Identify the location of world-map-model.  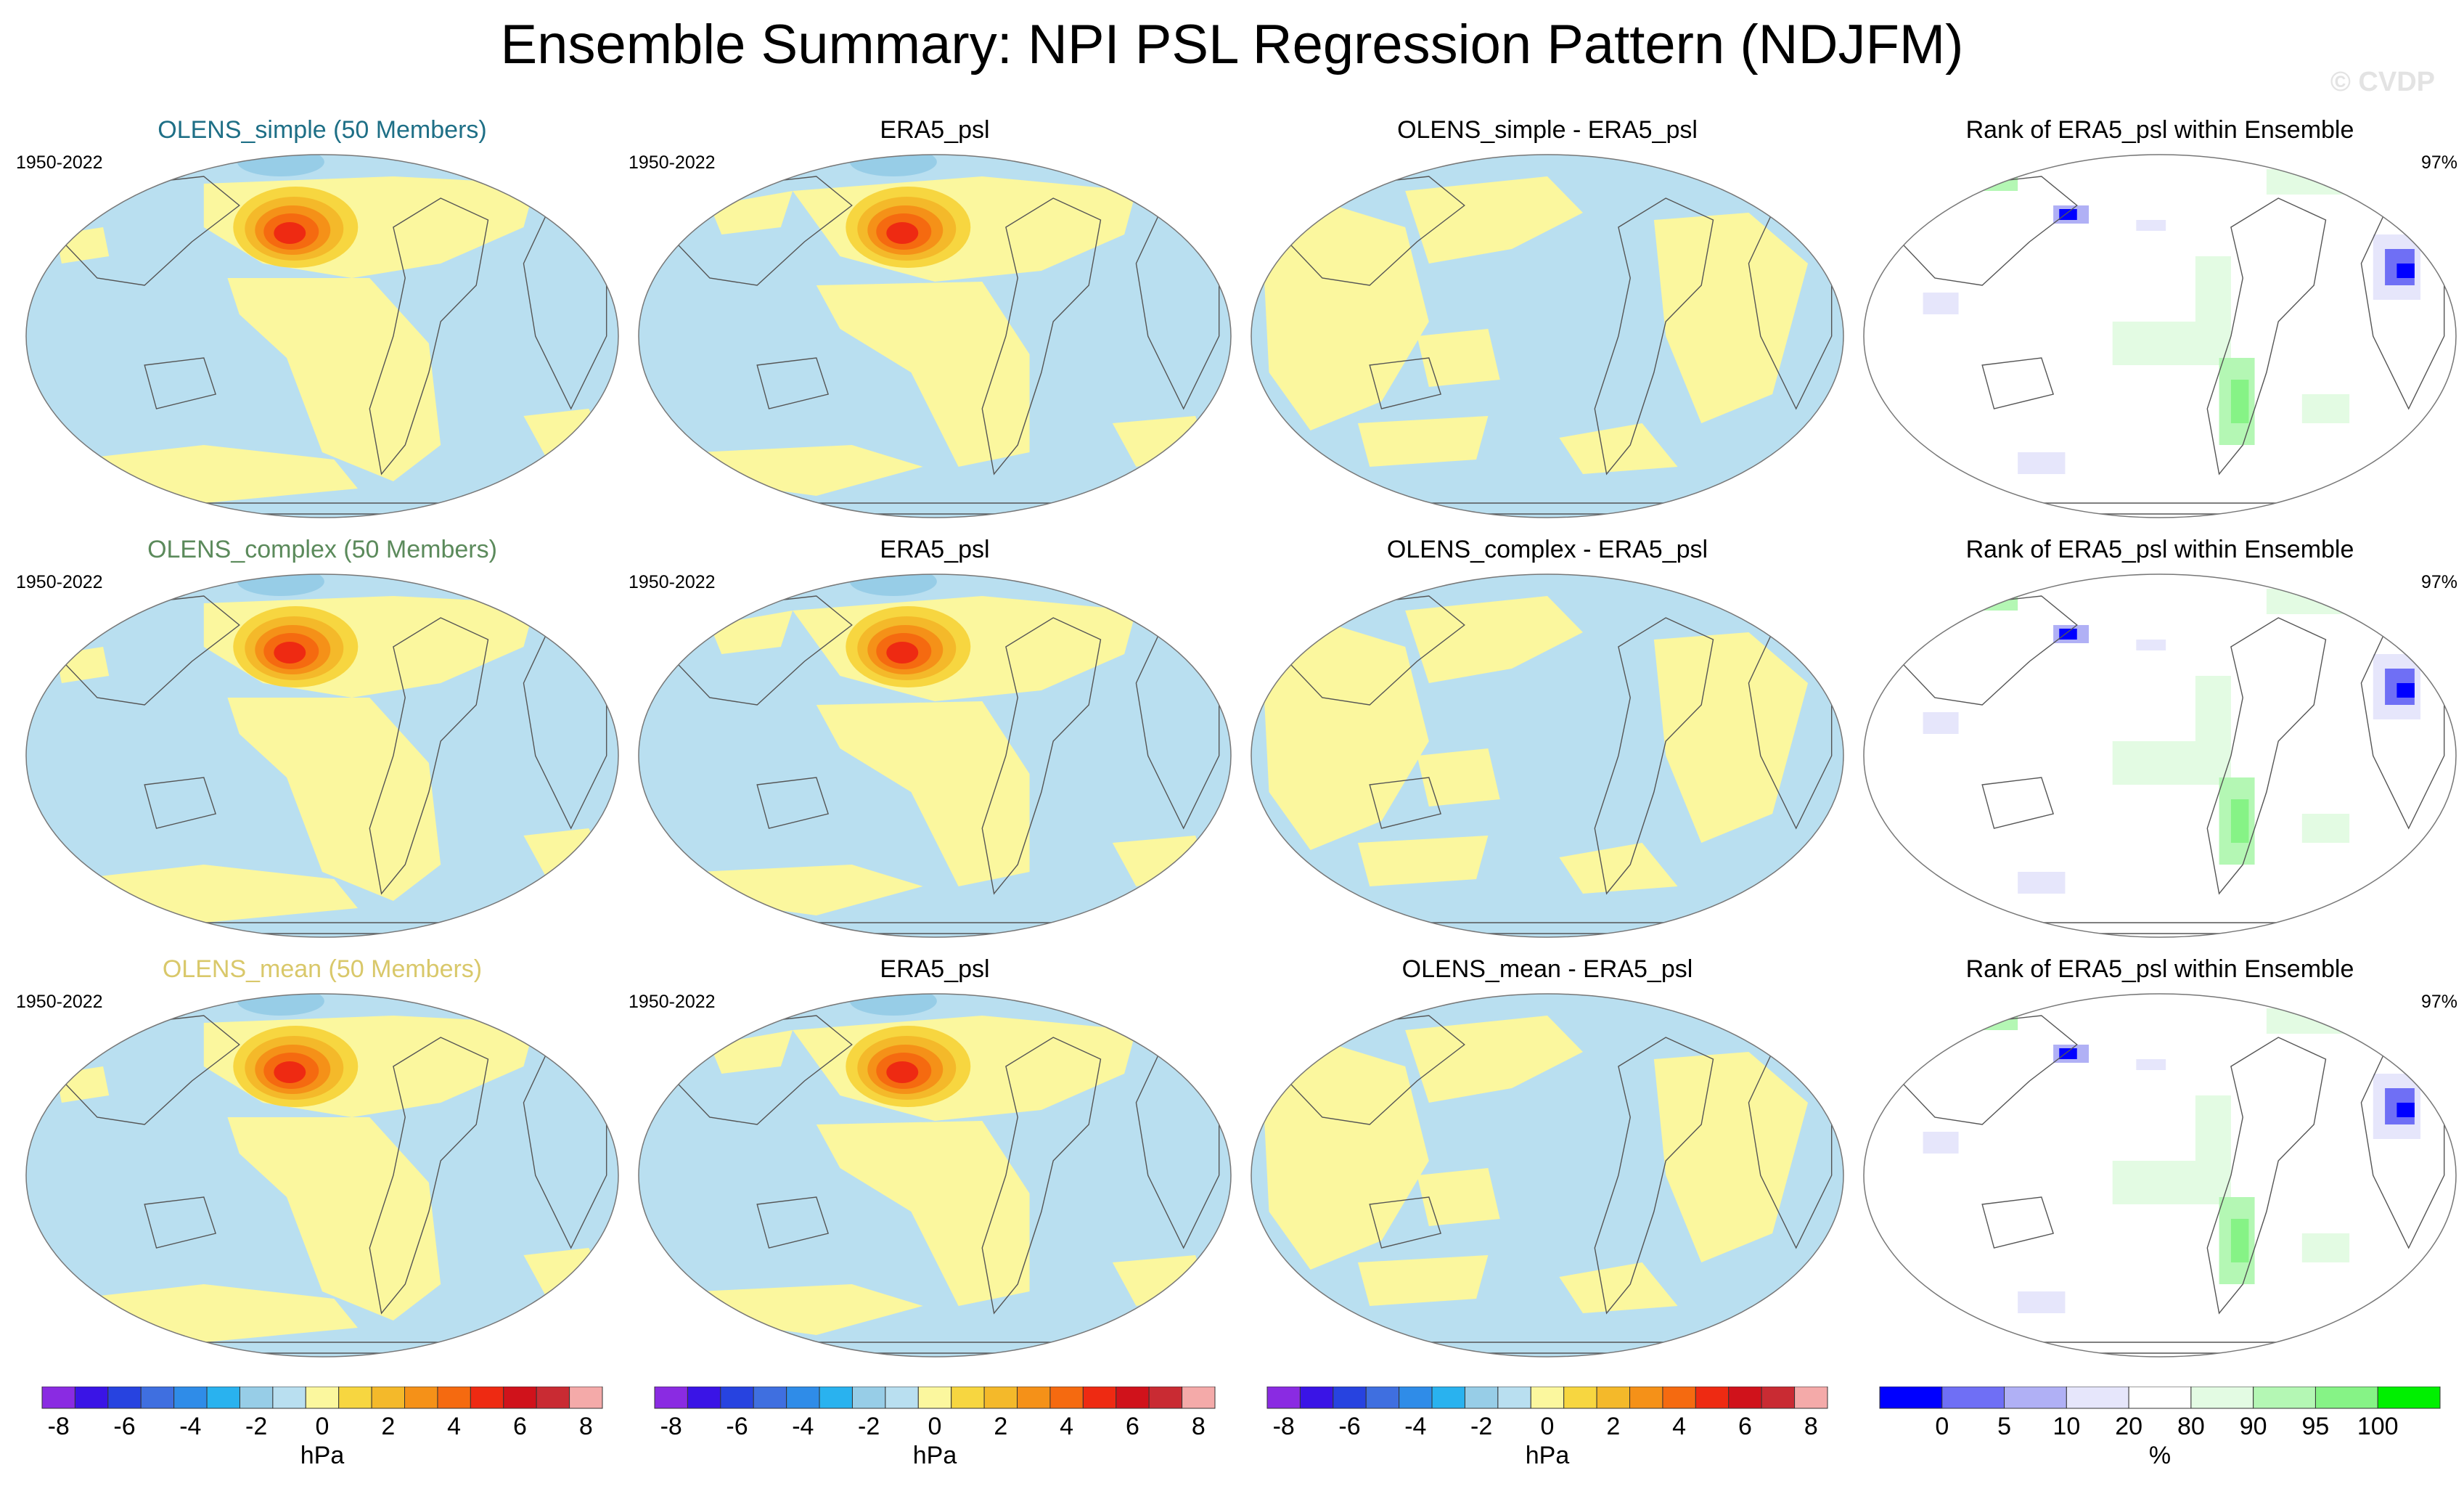
(322, 336).